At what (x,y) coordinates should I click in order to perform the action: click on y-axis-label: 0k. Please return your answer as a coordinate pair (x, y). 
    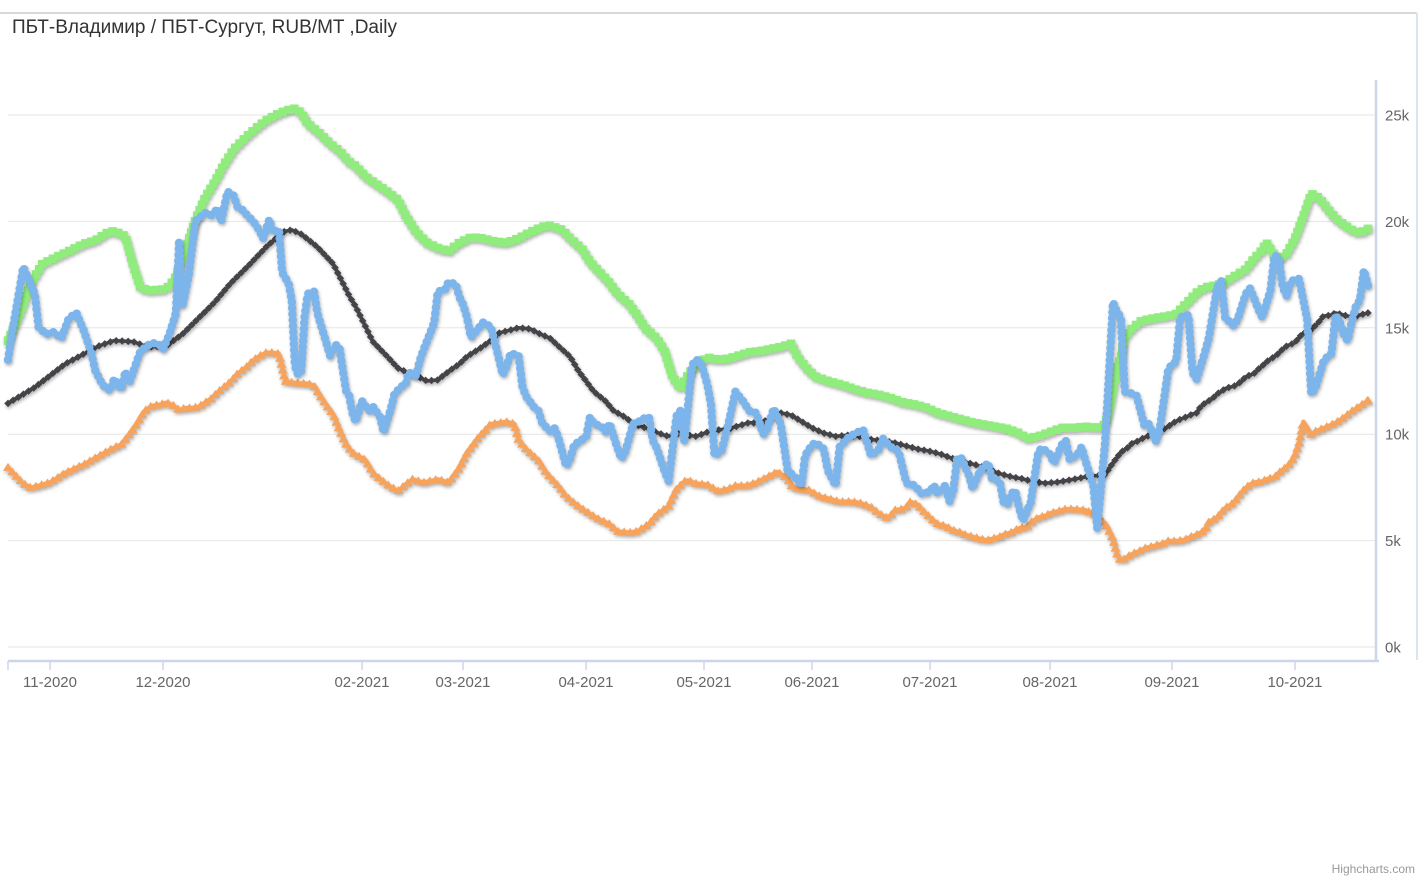
    Looking at the image, I should click on (1393, 648).